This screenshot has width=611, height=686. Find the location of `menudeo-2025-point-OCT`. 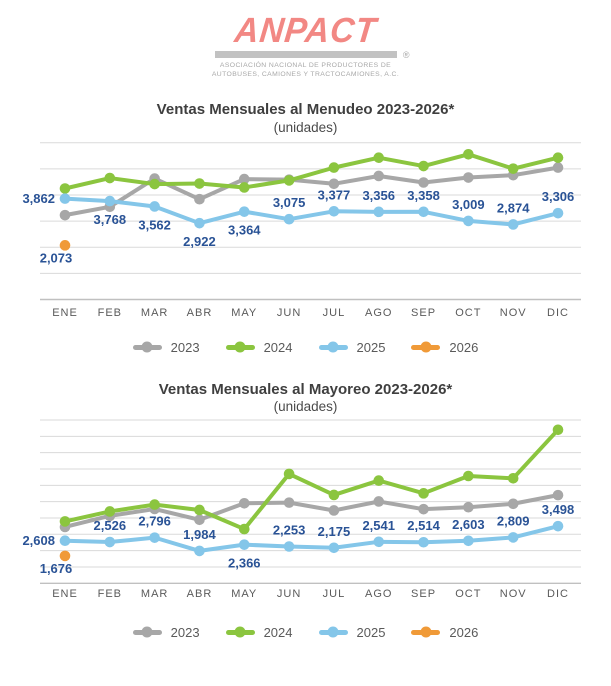

menudeo-2025-point-OCT is located at coordinates (468, 221).